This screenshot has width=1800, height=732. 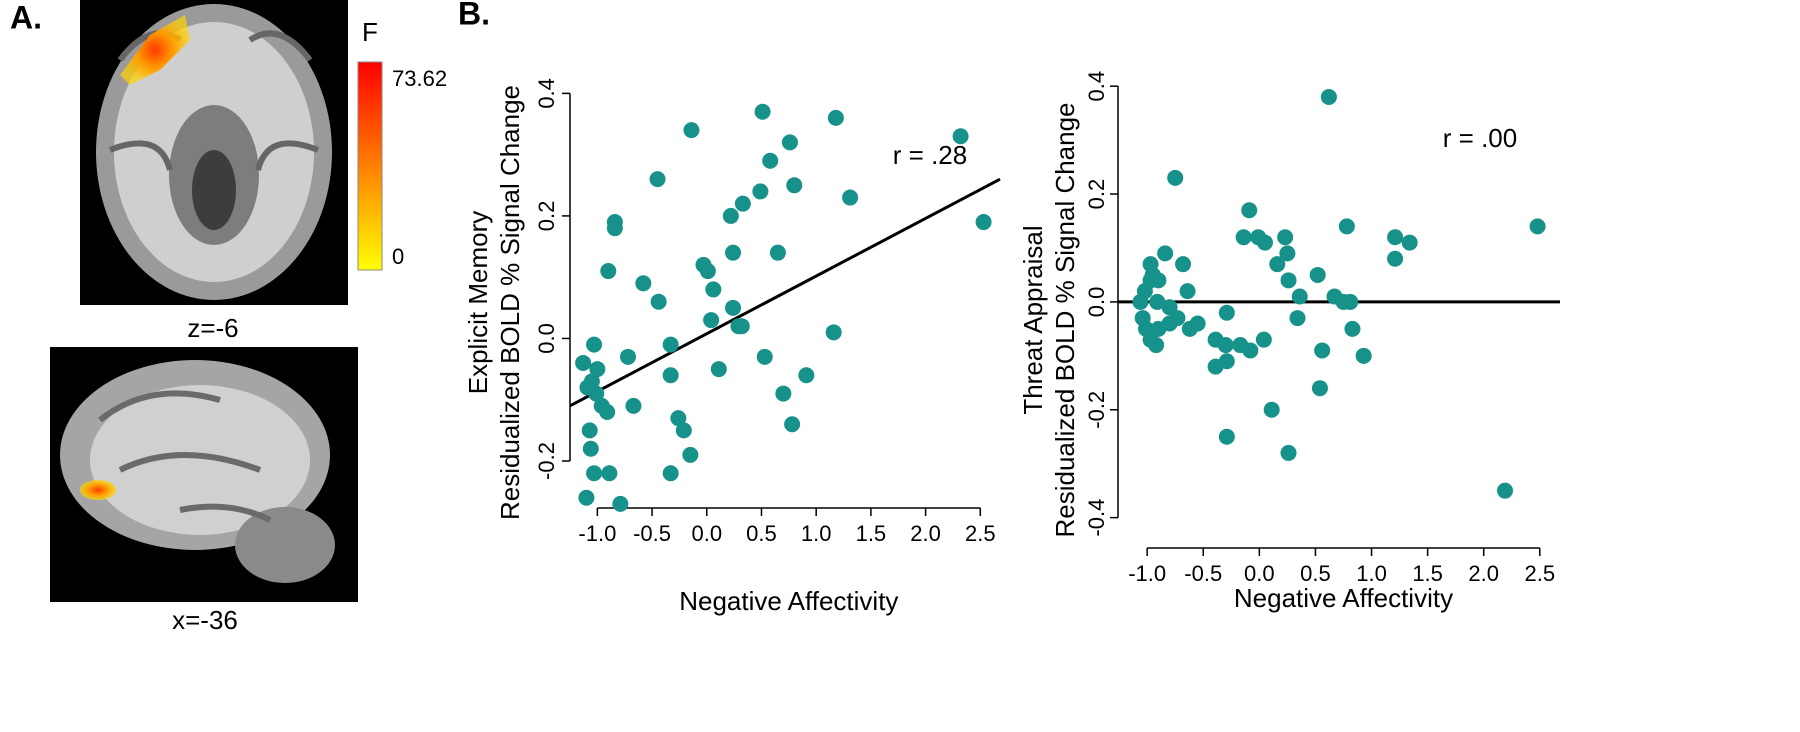 What do you see at coordinates (1096, 518) in the screenshot?
I see `y-tick-label: -0.4` at bounding box center [1096, 518].